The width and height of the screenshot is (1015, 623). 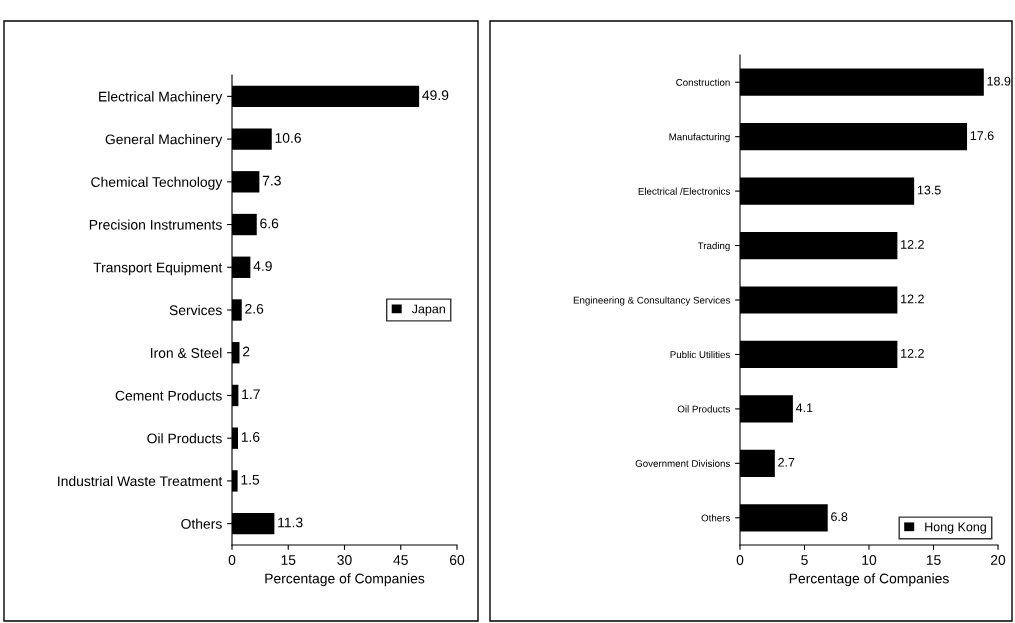 What do you see at coordinates (271, 180) in the screenshot?
I see `data-label: 7.3` at bounding box center [271, 180].